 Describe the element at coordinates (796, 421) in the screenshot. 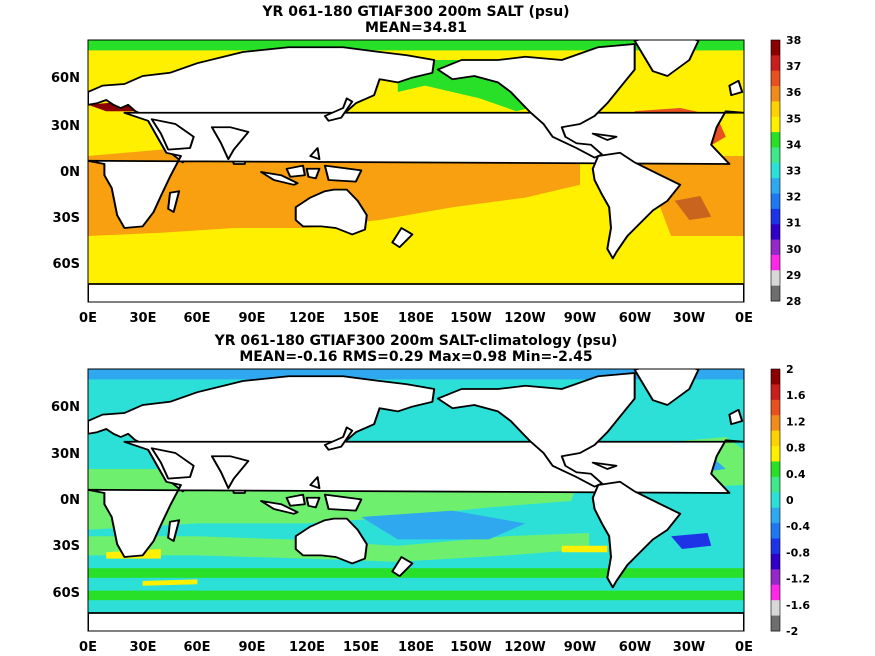

I see `colorbar-label: 1.2` at that location.